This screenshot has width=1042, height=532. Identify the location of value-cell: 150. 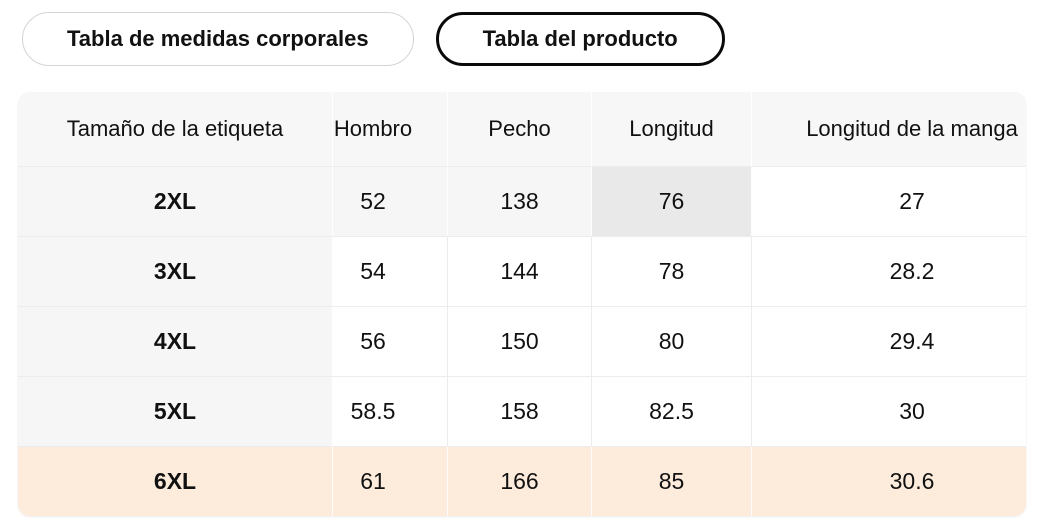
(520, 341).